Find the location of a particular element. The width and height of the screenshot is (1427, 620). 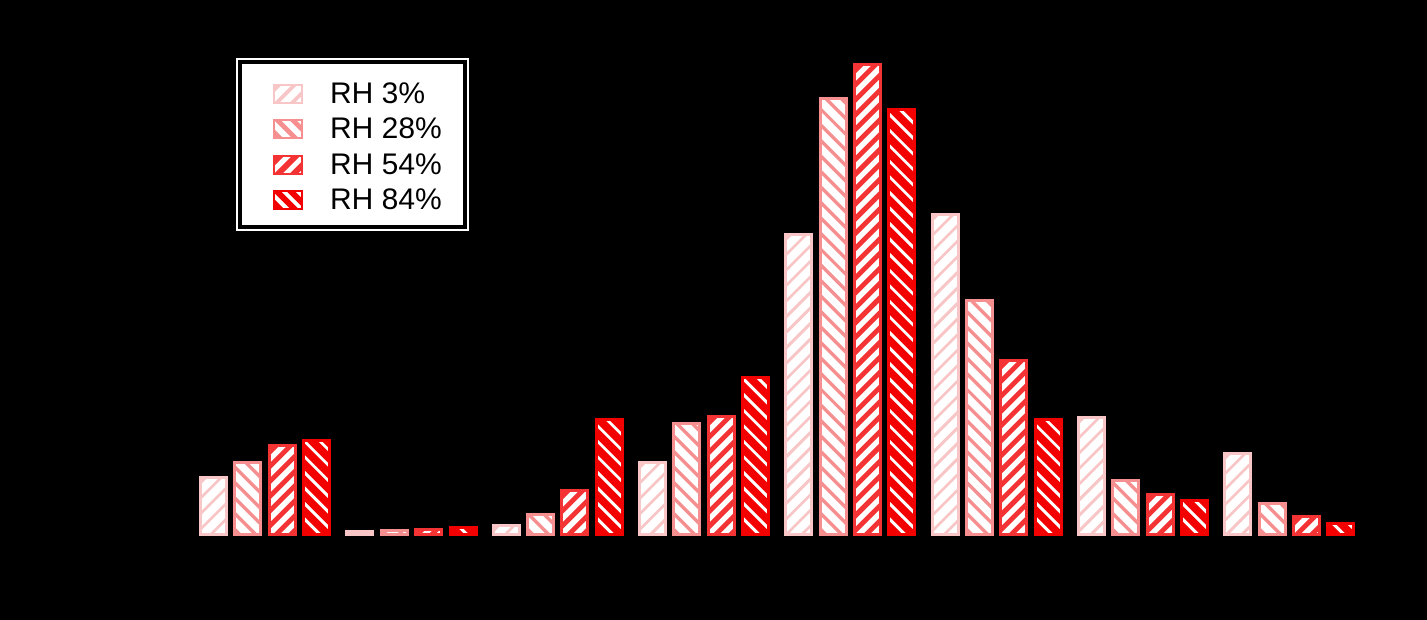

legend-label-rh-28: RH 28% is located at coordinates (386, 129).